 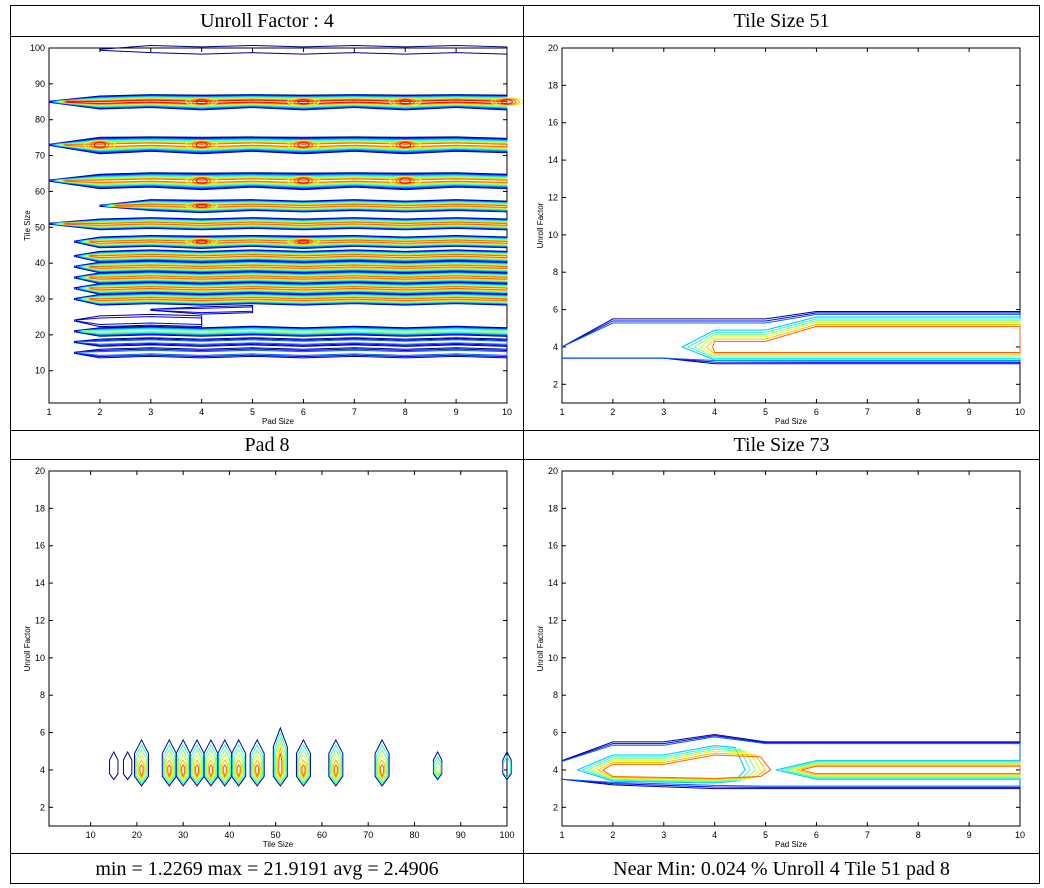 What do you see at coordinates (252, 412) in the screenshot?
I see `x-tick-label: 5` at bounding box center [252, 412].